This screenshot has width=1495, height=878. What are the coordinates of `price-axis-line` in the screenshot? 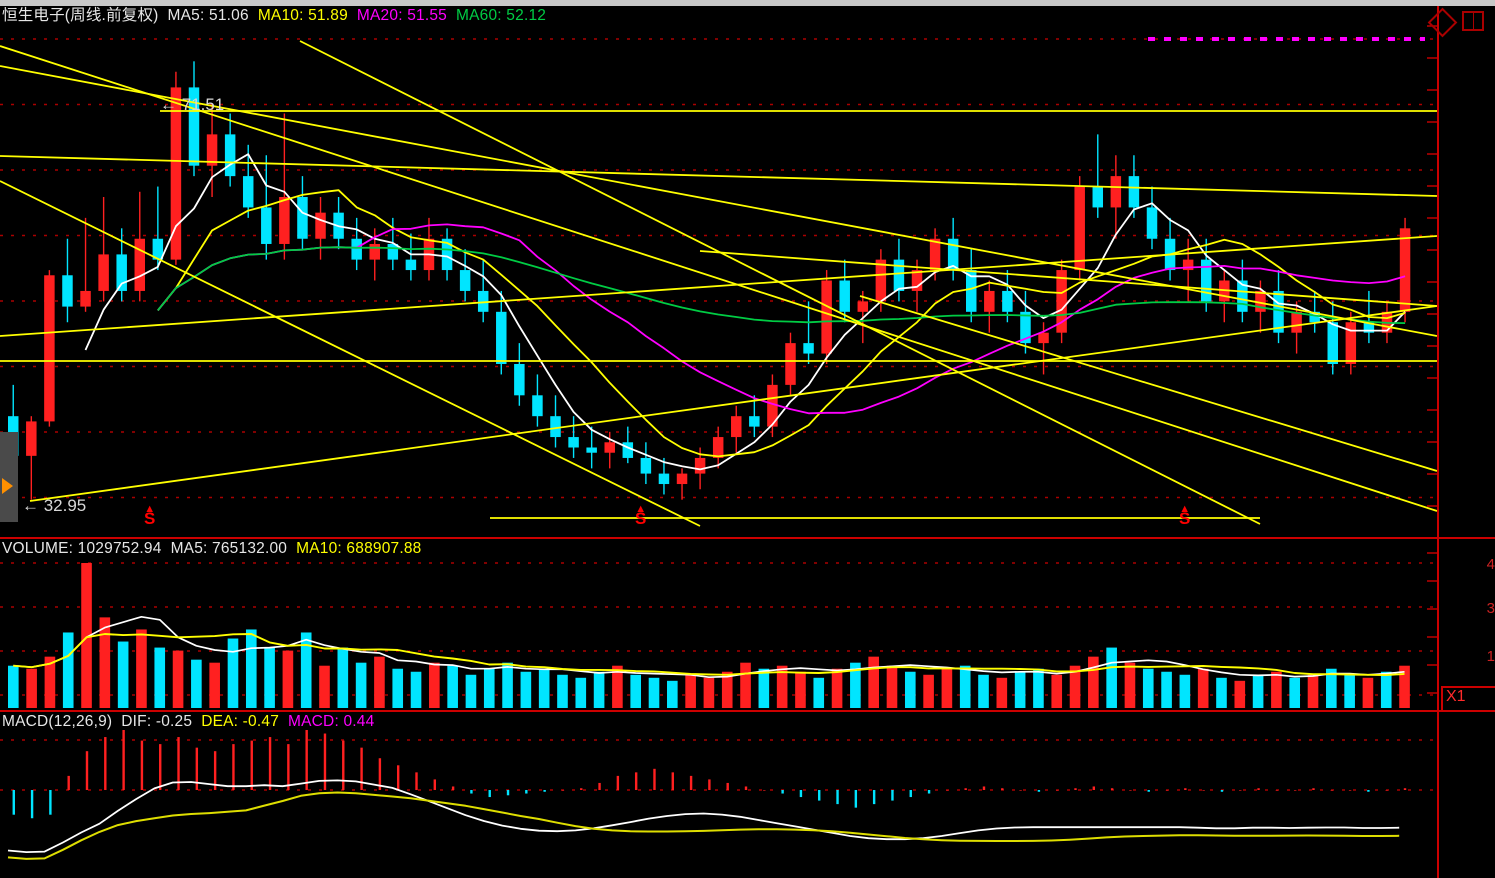 It's located at (1438, 271).